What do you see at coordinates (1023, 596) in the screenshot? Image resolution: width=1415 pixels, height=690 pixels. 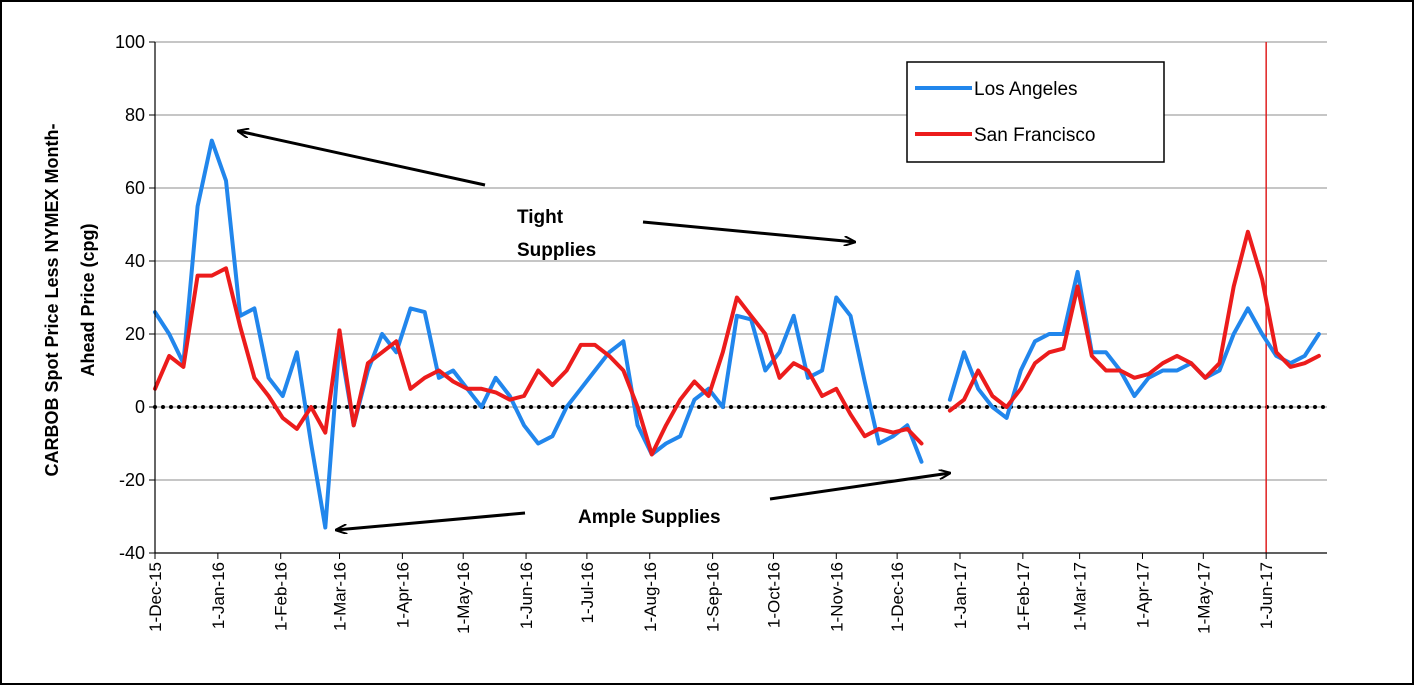 I see `x-tick-label: 1-Feb-17` at bounding box center [1023, 596].